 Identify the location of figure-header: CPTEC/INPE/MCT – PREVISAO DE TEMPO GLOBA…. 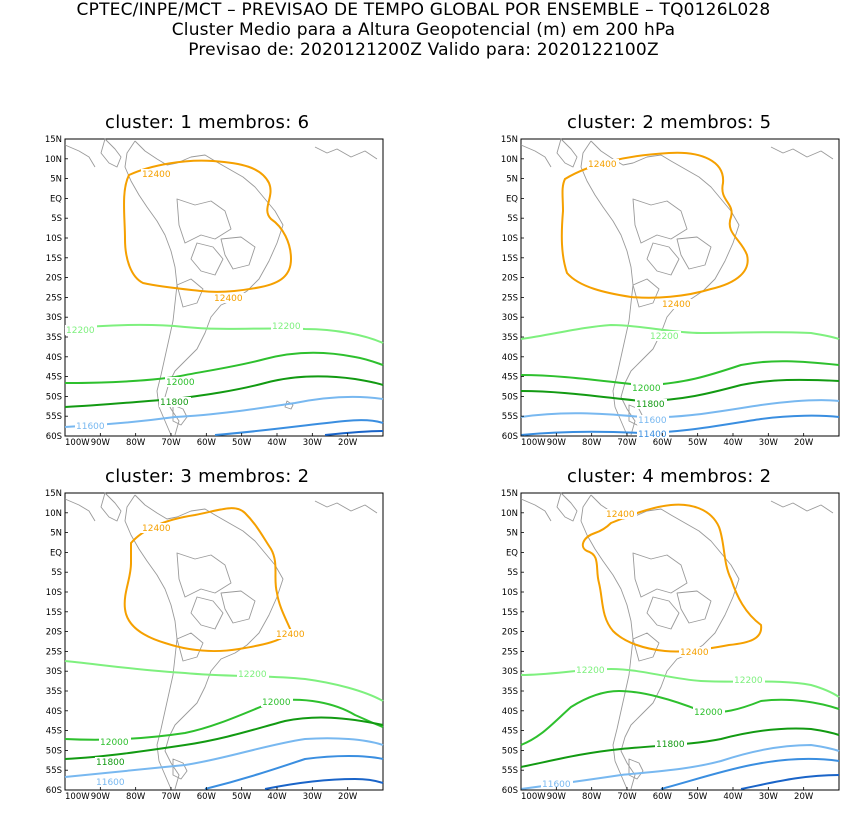
(423, 30).